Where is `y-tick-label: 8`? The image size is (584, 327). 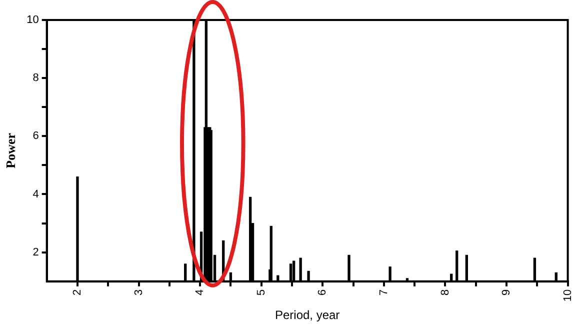 y-tick-label: 8 is located at coordinates (35, 78).